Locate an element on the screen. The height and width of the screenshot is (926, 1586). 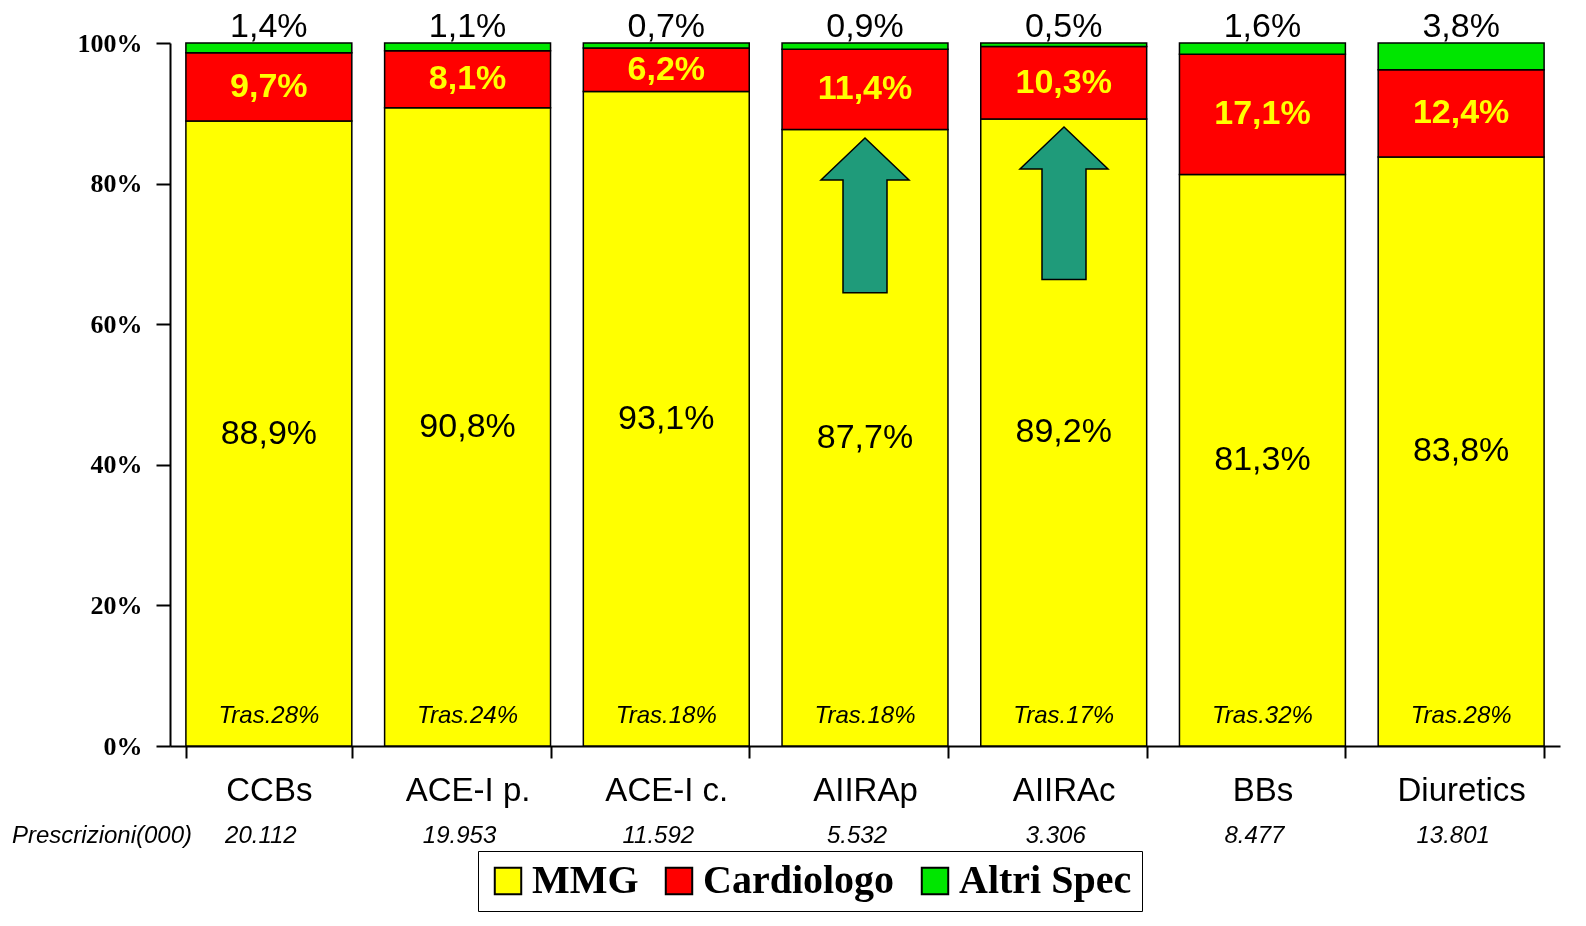
y-tick-label: 20% is located at coordinates (116, 605).